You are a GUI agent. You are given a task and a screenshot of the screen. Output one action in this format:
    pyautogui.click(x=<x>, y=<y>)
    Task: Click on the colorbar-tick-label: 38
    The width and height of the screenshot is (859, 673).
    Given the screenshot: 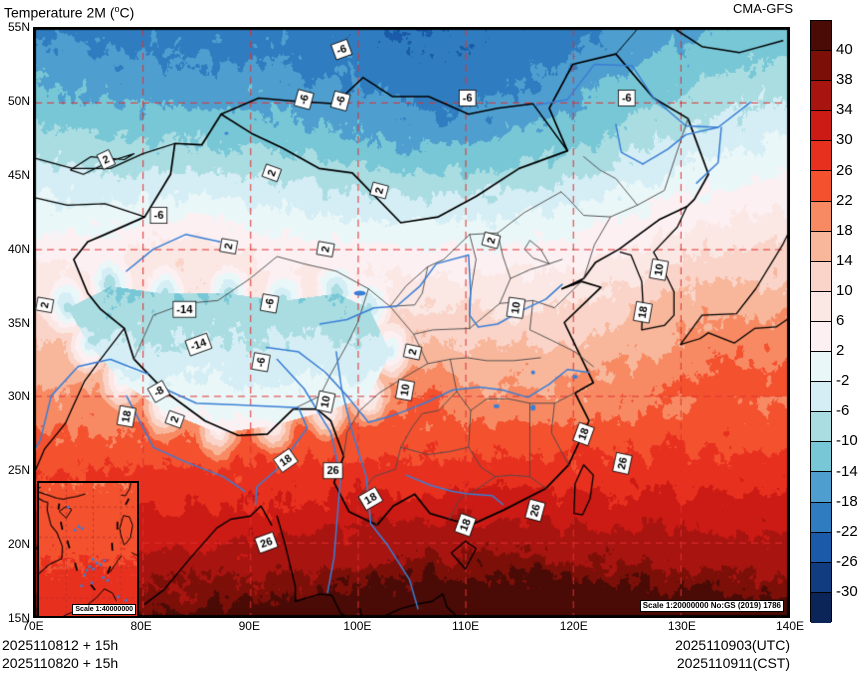 What is the action you would take?
    pyautogui.click(x=844, y=80)
    